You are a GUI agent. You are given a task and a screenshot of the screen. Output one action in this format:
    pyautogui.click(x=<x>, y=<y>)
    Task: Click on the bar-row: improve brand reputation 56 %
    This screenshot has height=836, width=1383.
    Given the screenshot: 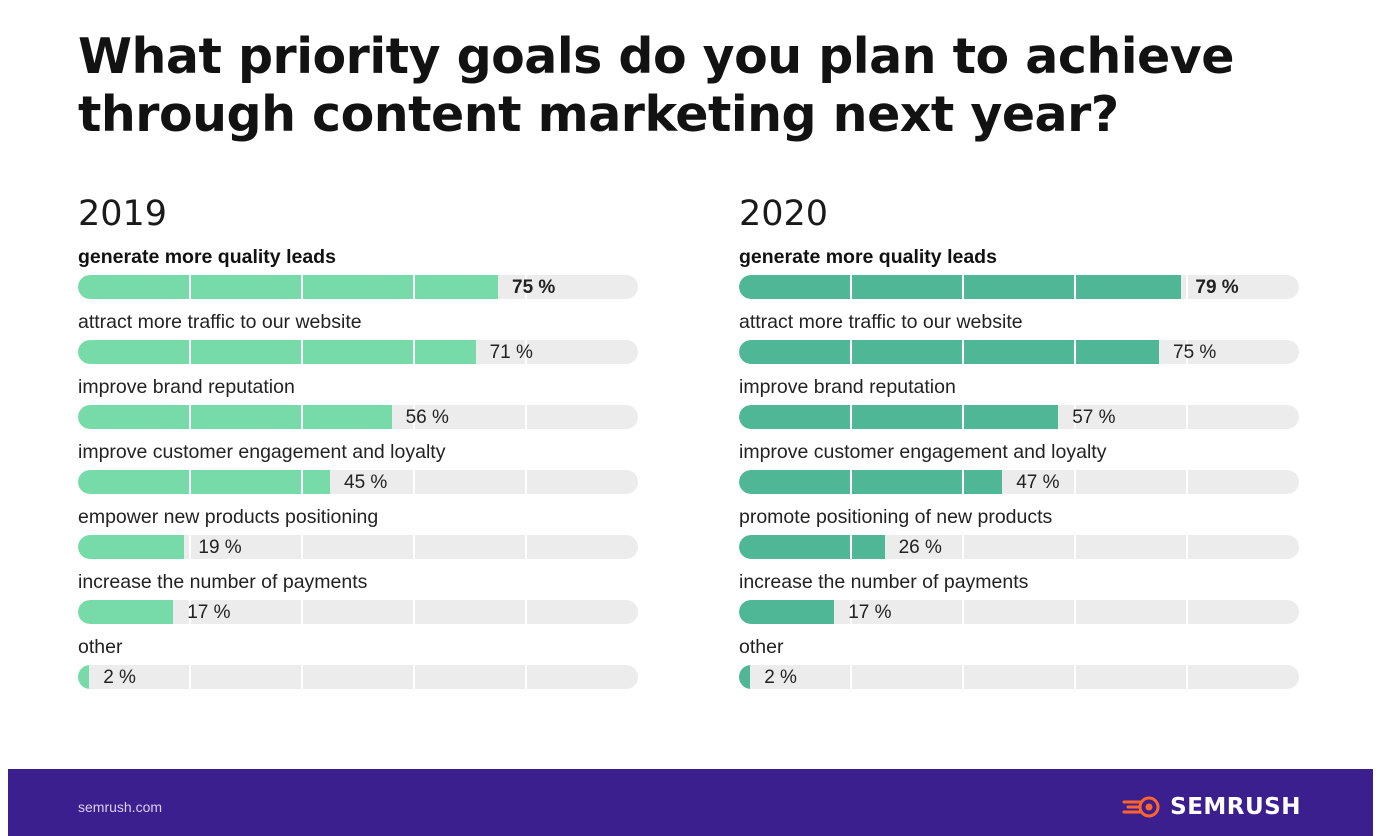 What is the action you would take?
    pyautogui.click(x=358, y=406)
    